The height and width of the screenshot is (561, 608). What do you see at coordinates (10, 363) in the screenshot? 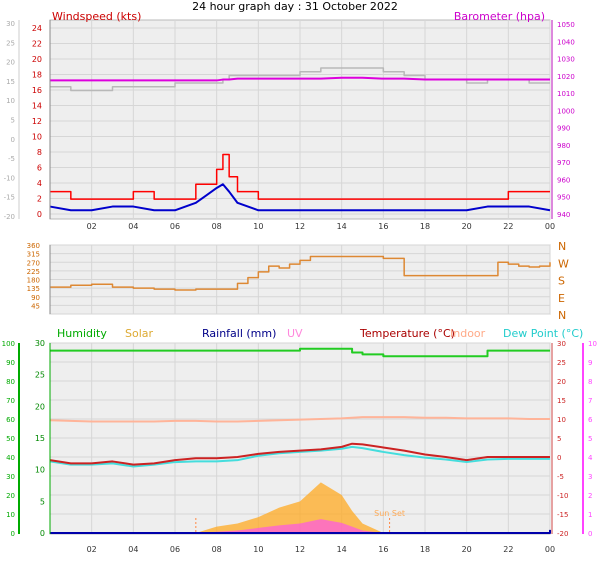
I see `humidity-tick-label: 90` at bounding box center [10, 363].